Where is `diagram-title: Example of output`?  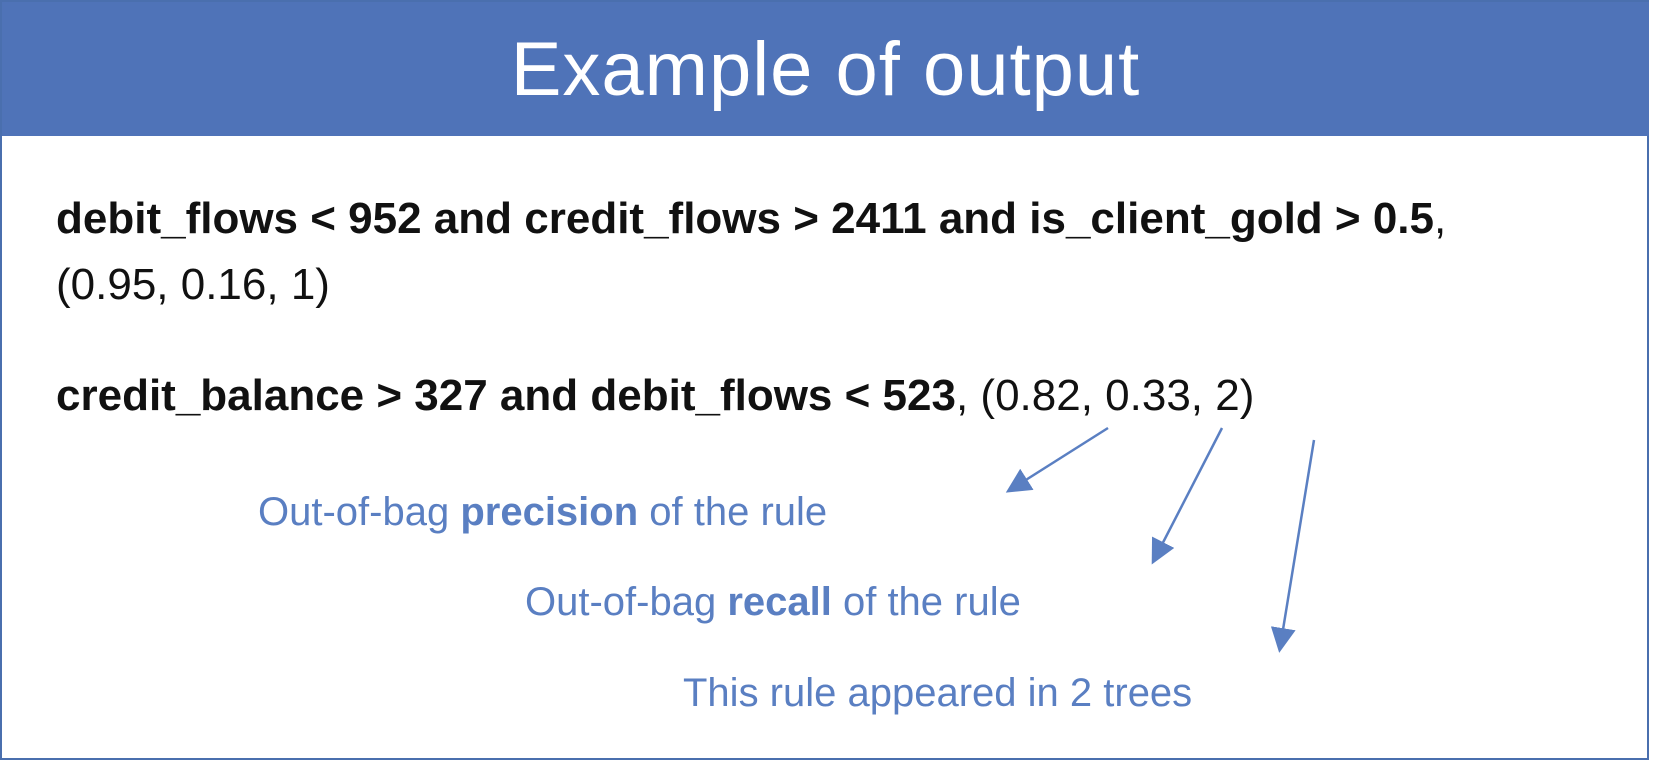 diagram-title: Example of output is located at coordinates (825, 69).